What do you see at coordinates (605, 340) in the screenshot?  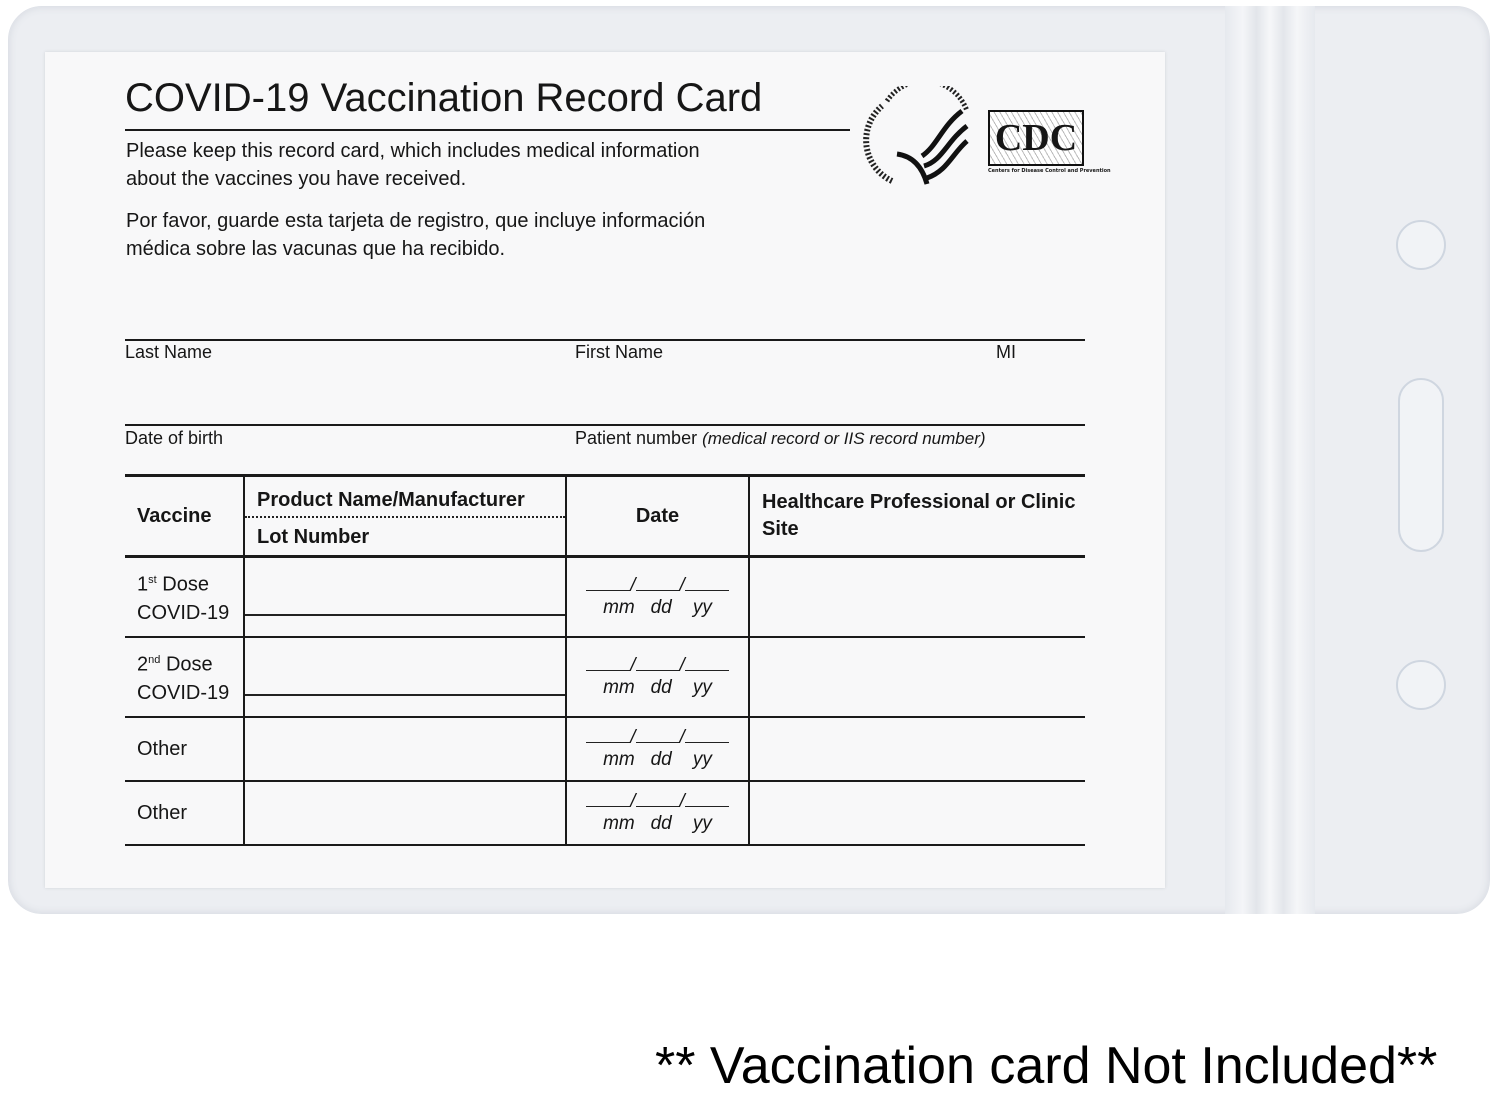 I see `name-line` at bounding box center [605, 340].